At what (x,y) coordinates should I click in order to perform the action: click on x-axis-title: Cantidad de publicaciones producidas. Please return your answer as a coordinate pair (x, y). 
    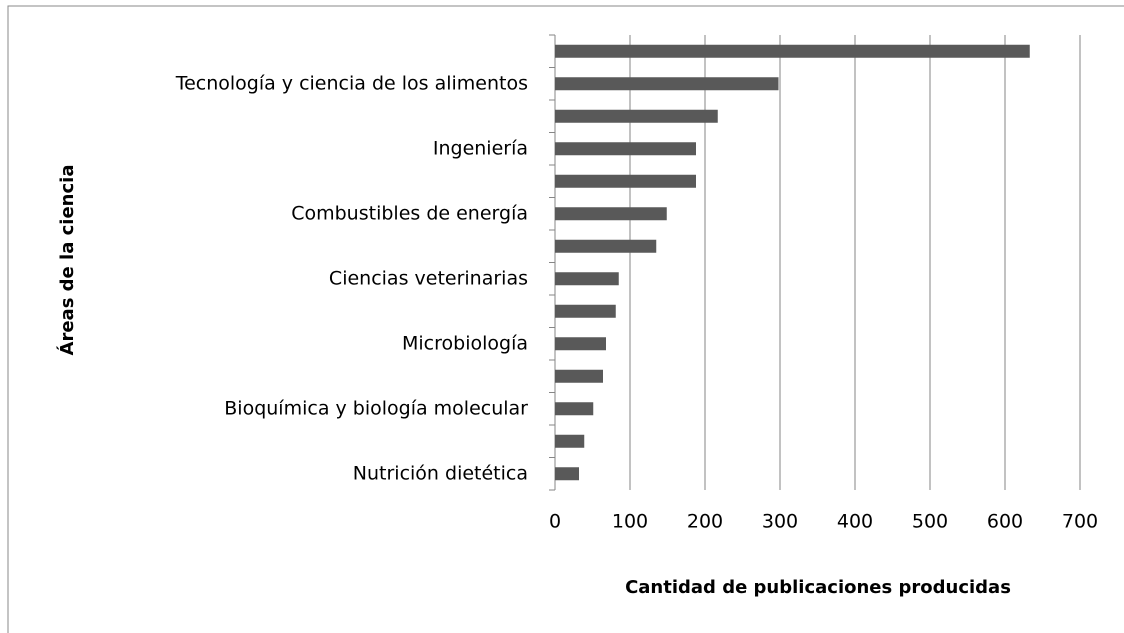
    Looking at the image, I should click on (818, 587).